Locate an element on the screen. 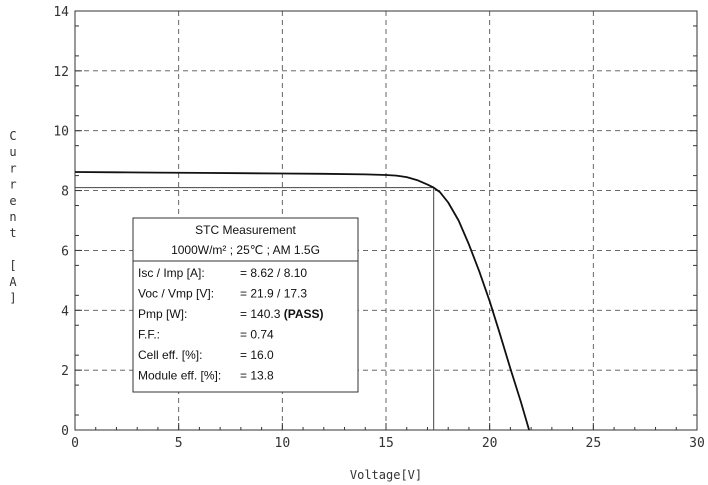  y-axis-label-char: ] is located at coordinates (12, 298).